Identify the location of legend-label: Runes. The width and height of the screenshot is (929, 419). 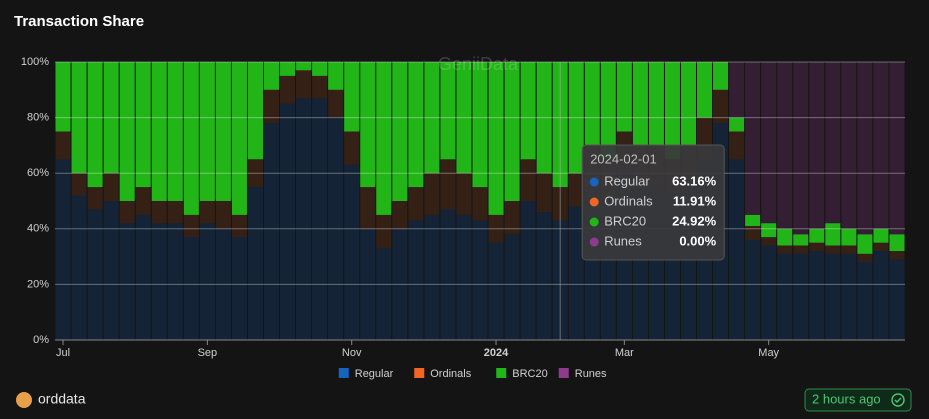
(591, 374).